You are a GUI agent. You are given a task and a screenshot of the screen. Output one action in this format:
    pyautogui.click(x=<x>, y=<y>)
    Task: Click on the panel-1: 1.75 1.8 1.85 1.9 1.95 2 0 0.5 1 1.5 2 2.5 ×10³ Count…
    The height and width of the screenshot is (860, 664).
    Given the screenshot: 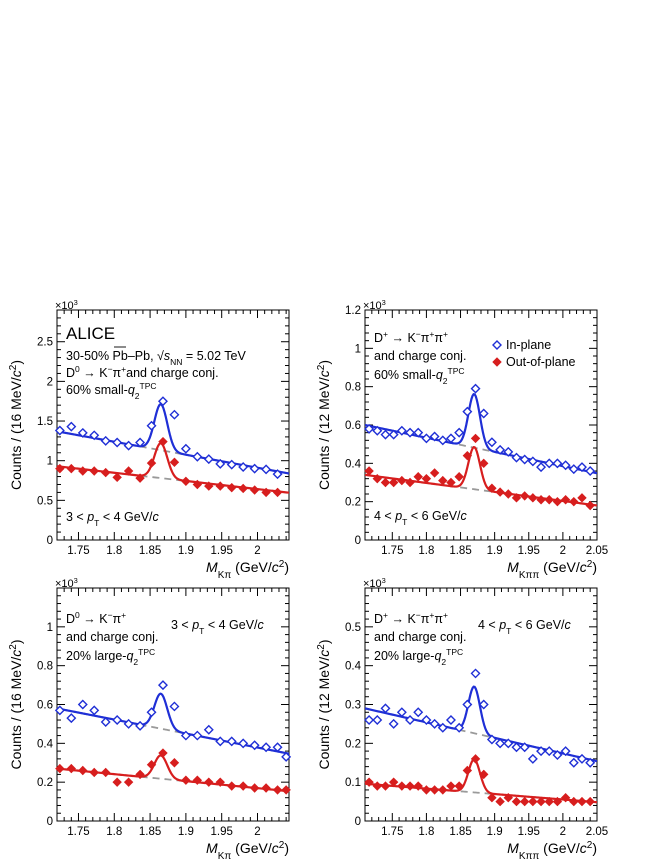 What is the action you would take?
    pyautogui.click(x=149, y=439)
    